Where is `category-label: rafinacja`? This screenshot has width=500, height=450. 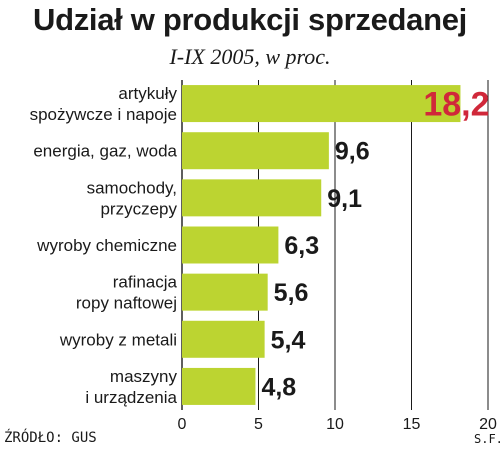
category-label: rafinacja is located at coordinates (145, 282).